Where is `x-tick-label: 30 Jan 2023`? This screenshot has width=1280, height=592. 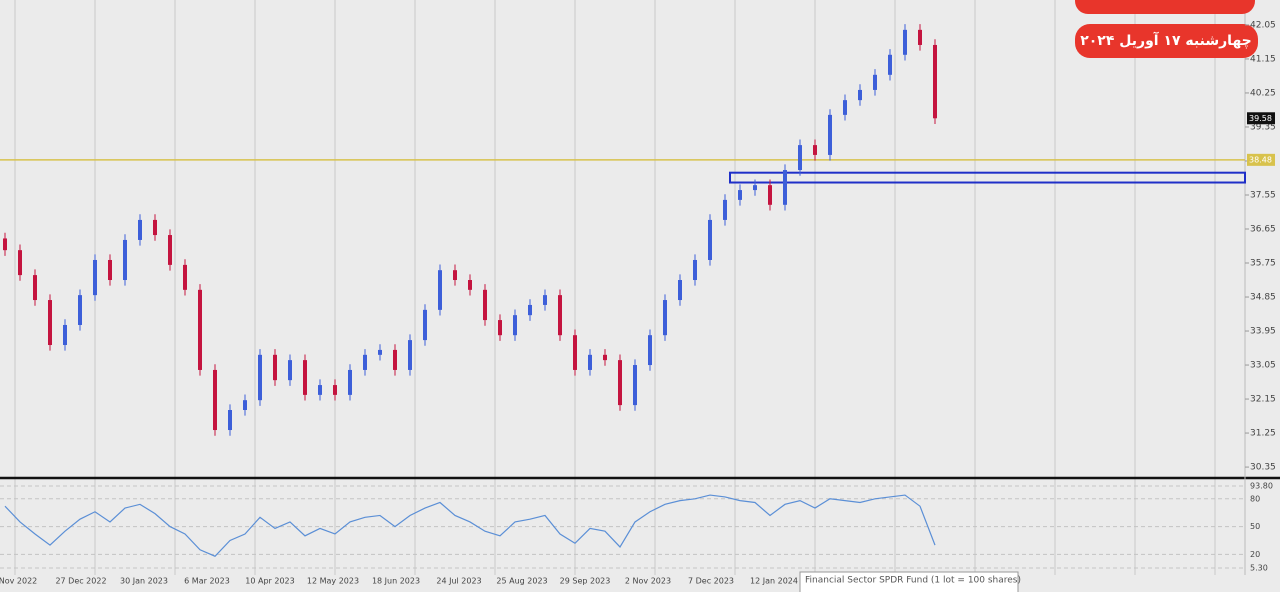
x-tick-label: 30 Jan 2023 is located at coordinates (144, 581).